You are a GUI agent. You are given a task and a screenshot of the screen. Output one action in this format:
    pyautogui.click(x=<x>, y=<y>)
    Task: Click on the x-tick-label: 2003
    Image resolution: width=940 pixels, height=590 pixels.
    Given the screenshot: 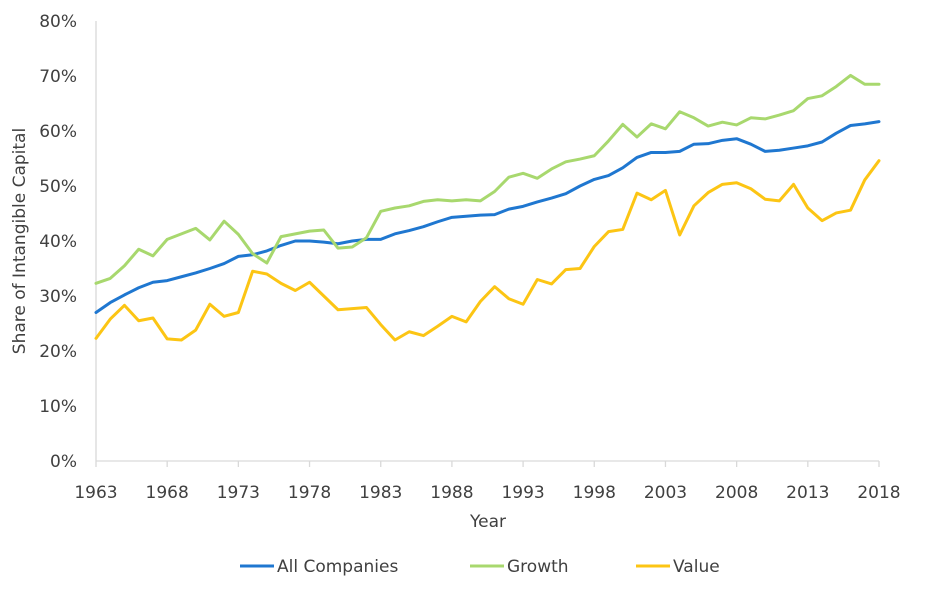 What is the action you would take?
    pyautogui.click(x=665, y=493)
    